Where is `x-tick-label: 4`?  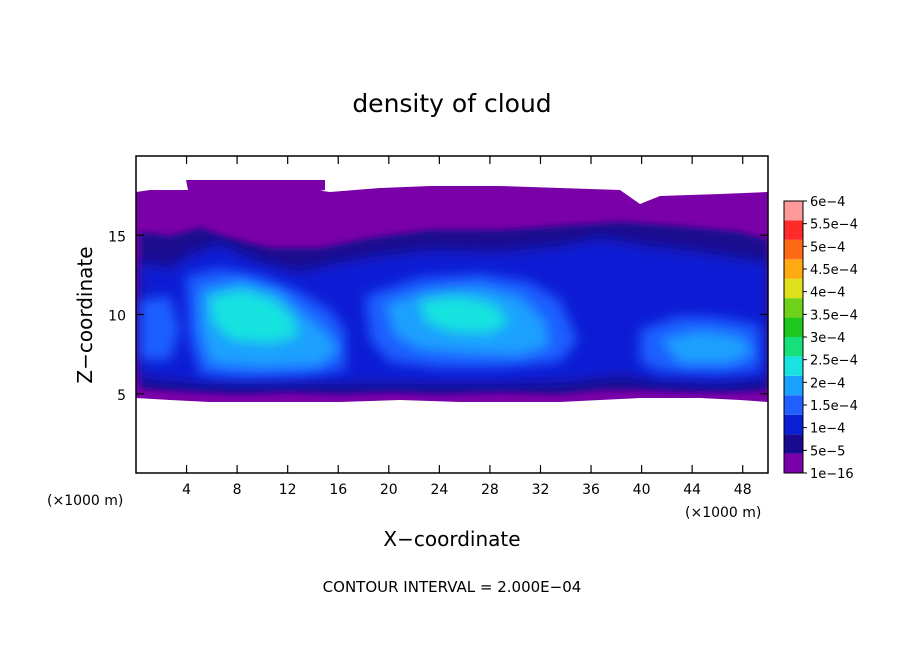 x-tick-label: 4 is located at coordinates (186, 490).